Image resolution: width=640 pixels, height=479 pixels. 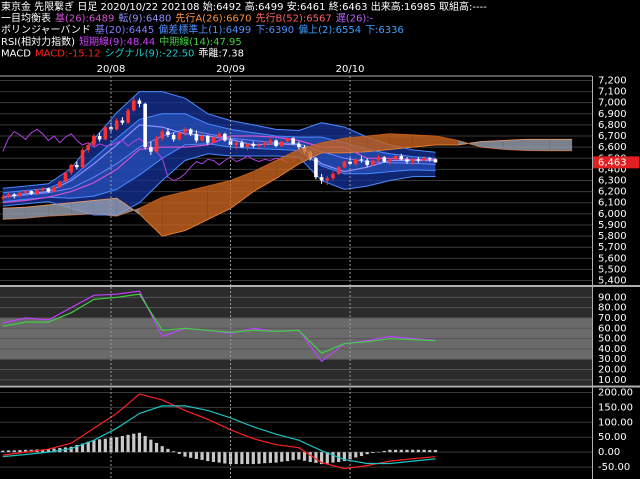 I want to click on header-segment: MACD:-15.12, so click(x=68, y=53).